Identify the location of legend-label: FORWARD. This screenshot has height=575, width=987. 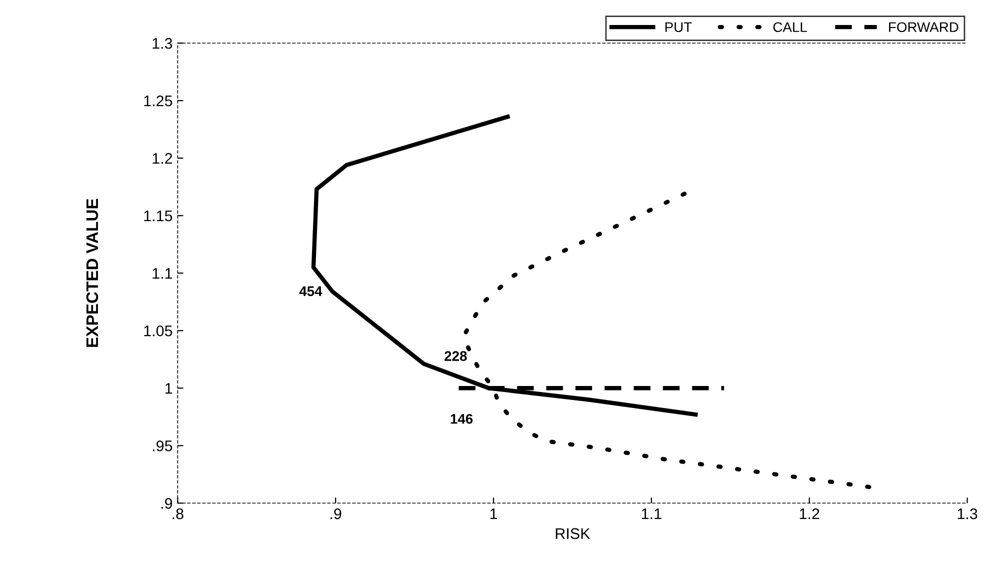
(923, 27).